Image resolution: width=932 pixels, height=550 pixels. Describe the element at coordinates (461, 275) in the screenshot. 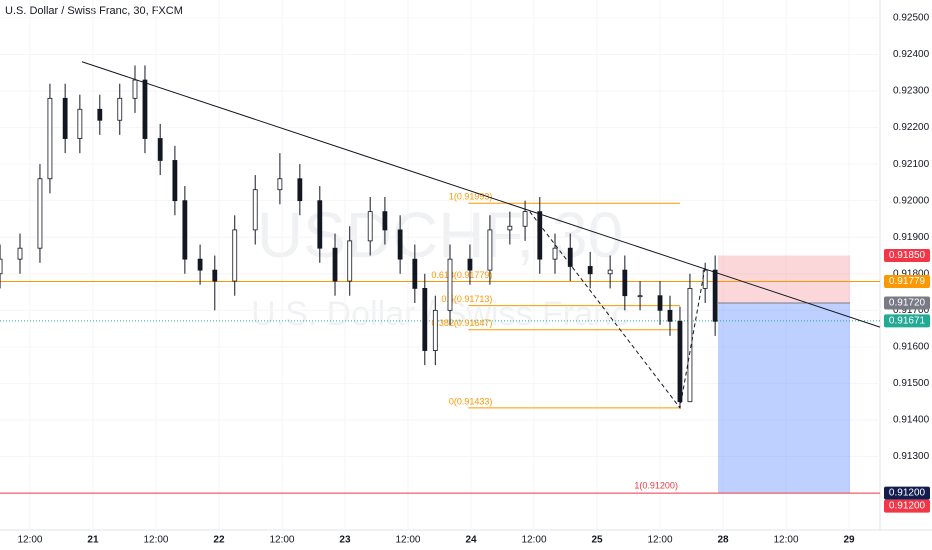

I see `fib-label: 0.618(0.91779)` at that location.